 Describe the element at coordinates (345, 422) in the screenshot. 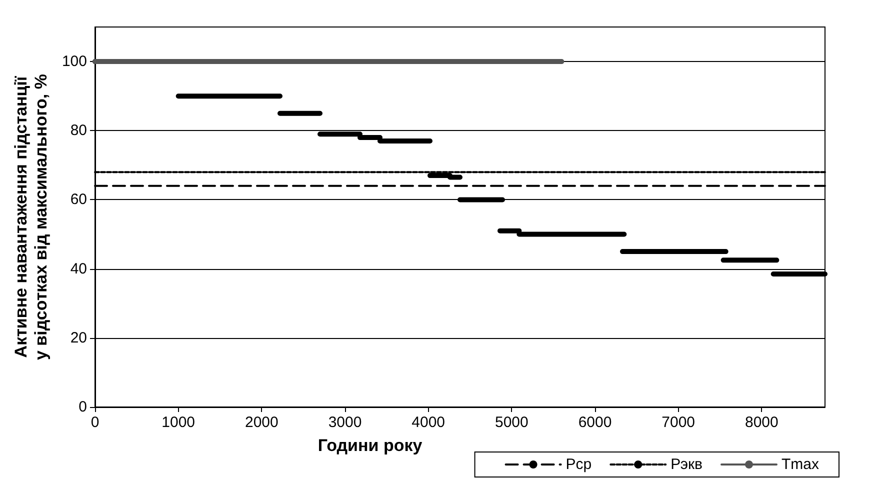

I see `x-tick-label: 3000` at that location.